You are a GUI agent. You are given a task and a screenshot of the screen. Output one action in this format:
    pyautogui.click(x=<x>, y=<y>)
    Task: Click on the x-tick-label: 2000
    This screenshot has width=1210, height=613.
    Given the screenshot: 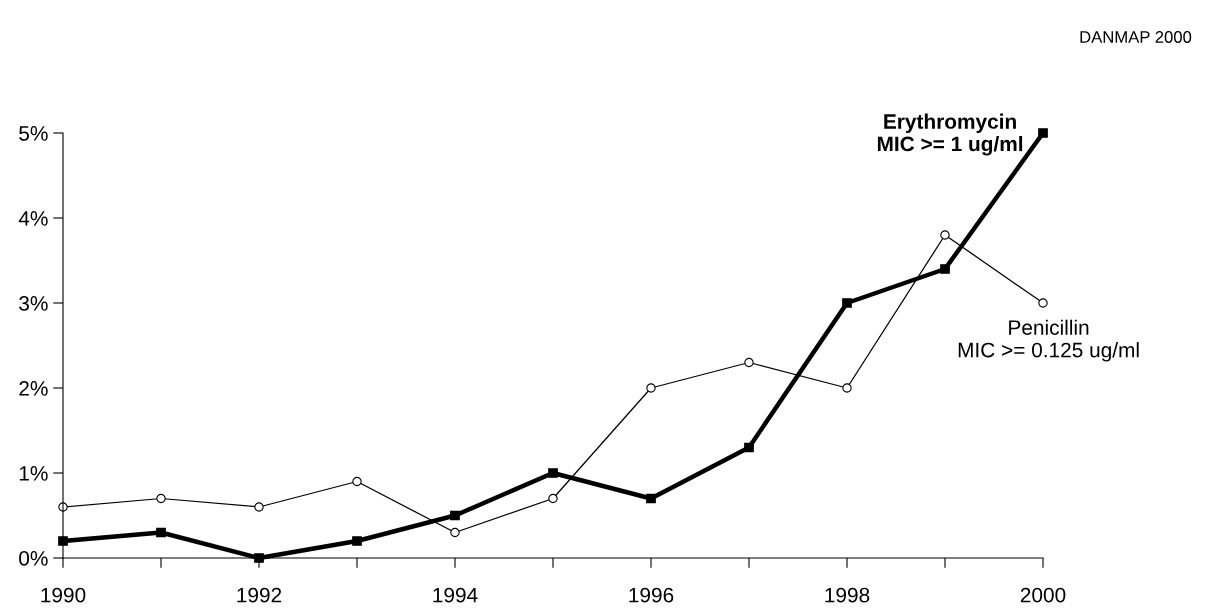 What is the action you would take?
    pyautogui.click(x=1043, y=595)
    